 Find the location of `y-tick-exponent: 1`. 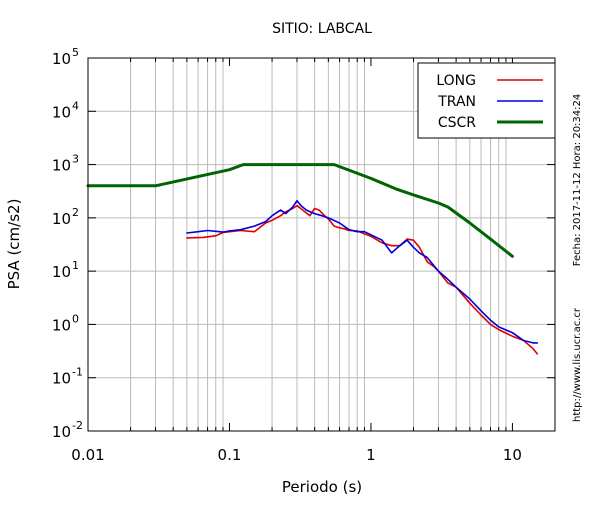

y-tick-exponent: 1 is located at coordinates (75, 265).